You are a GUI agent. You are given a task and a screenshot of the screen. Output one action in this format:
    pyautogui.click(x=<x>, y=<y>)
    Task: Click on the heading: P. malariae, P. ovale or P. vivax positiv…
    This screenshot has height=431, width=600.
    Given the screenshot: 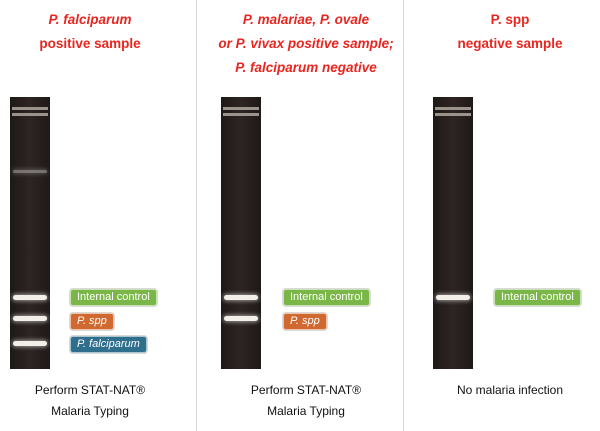 What is the action you would take?
    pyautogui.click(x=306, y=44)
    